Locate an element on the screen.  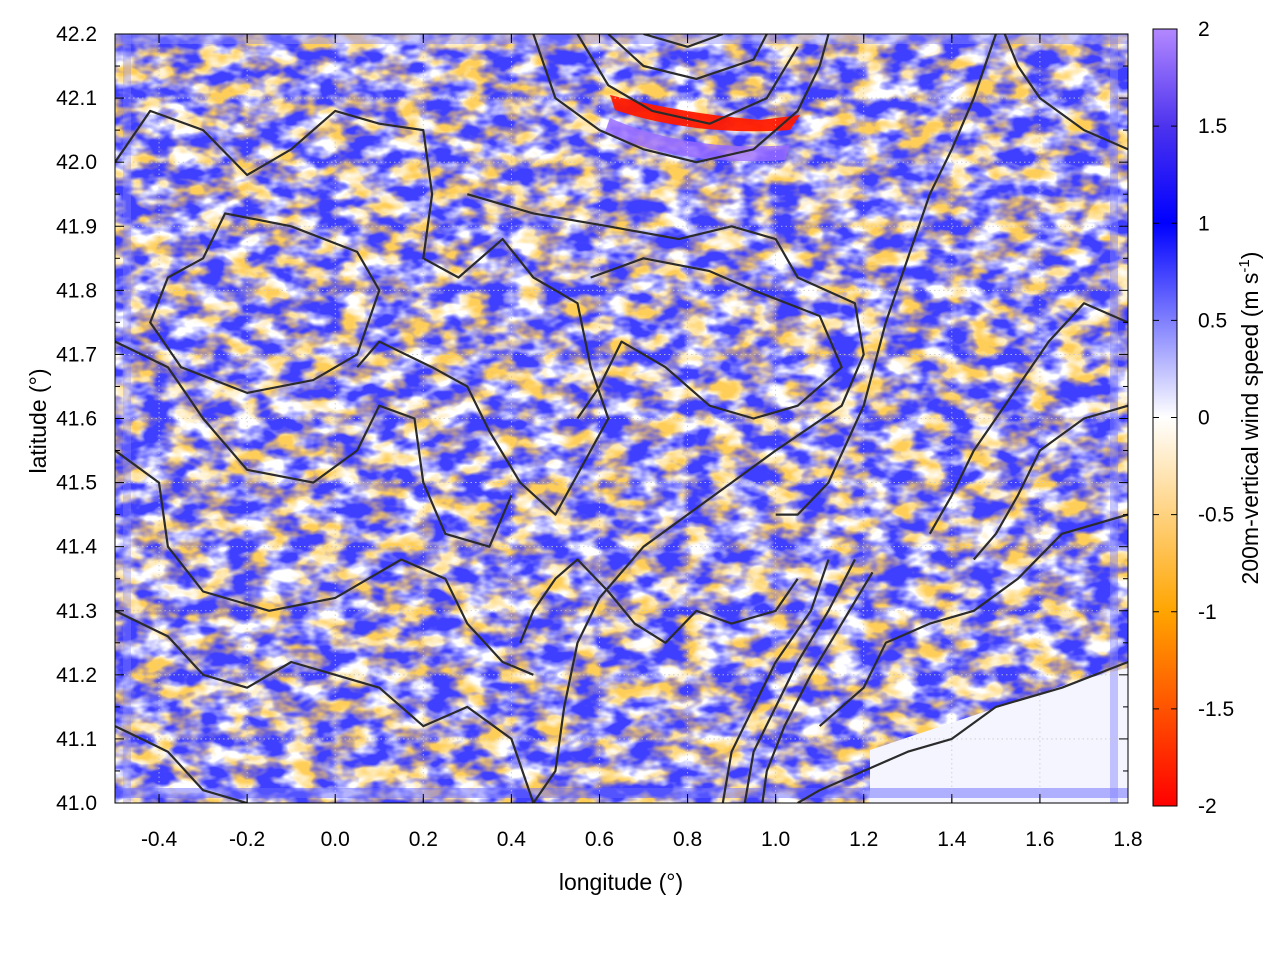
colorbar-title-sup: -1 is located at coordinates (1244, 265).